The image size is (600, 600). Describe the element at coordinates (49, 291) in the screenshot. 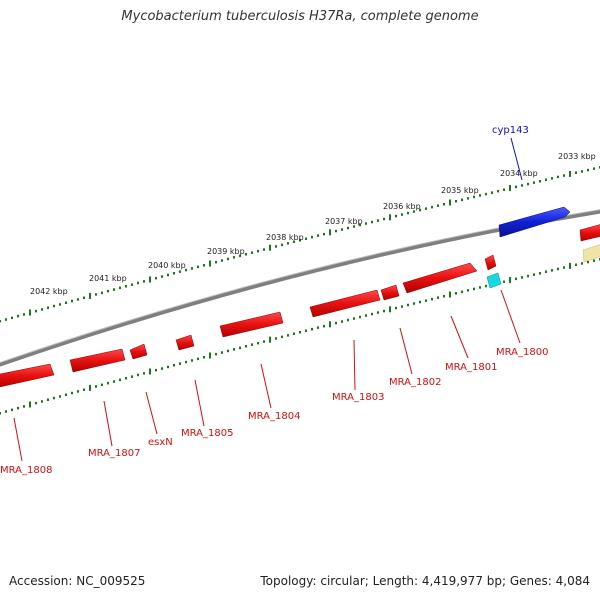

I see `scale-label-2042: 2042 kbp` at that location.